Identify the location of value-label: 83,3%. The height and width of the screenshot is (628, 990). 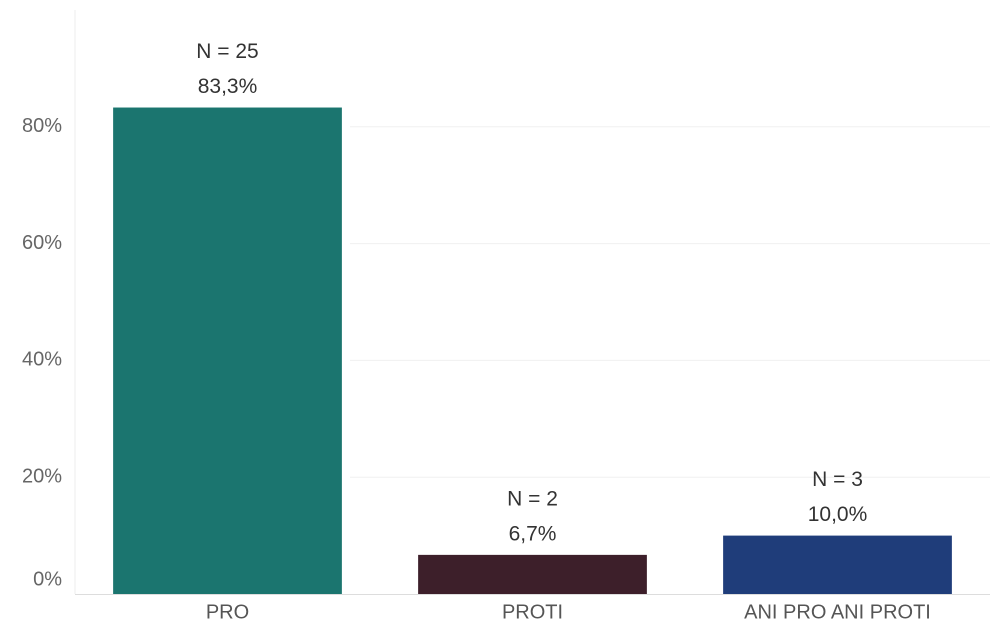
(228, 86).